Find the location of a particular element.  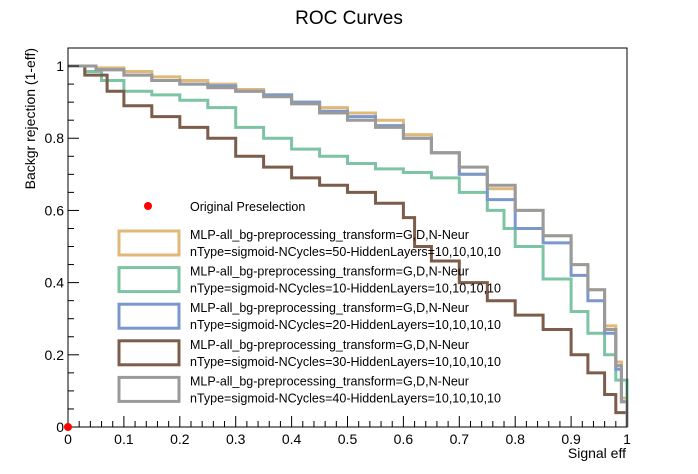

y-tick-label: 1 is located at coordinates (60, 66).